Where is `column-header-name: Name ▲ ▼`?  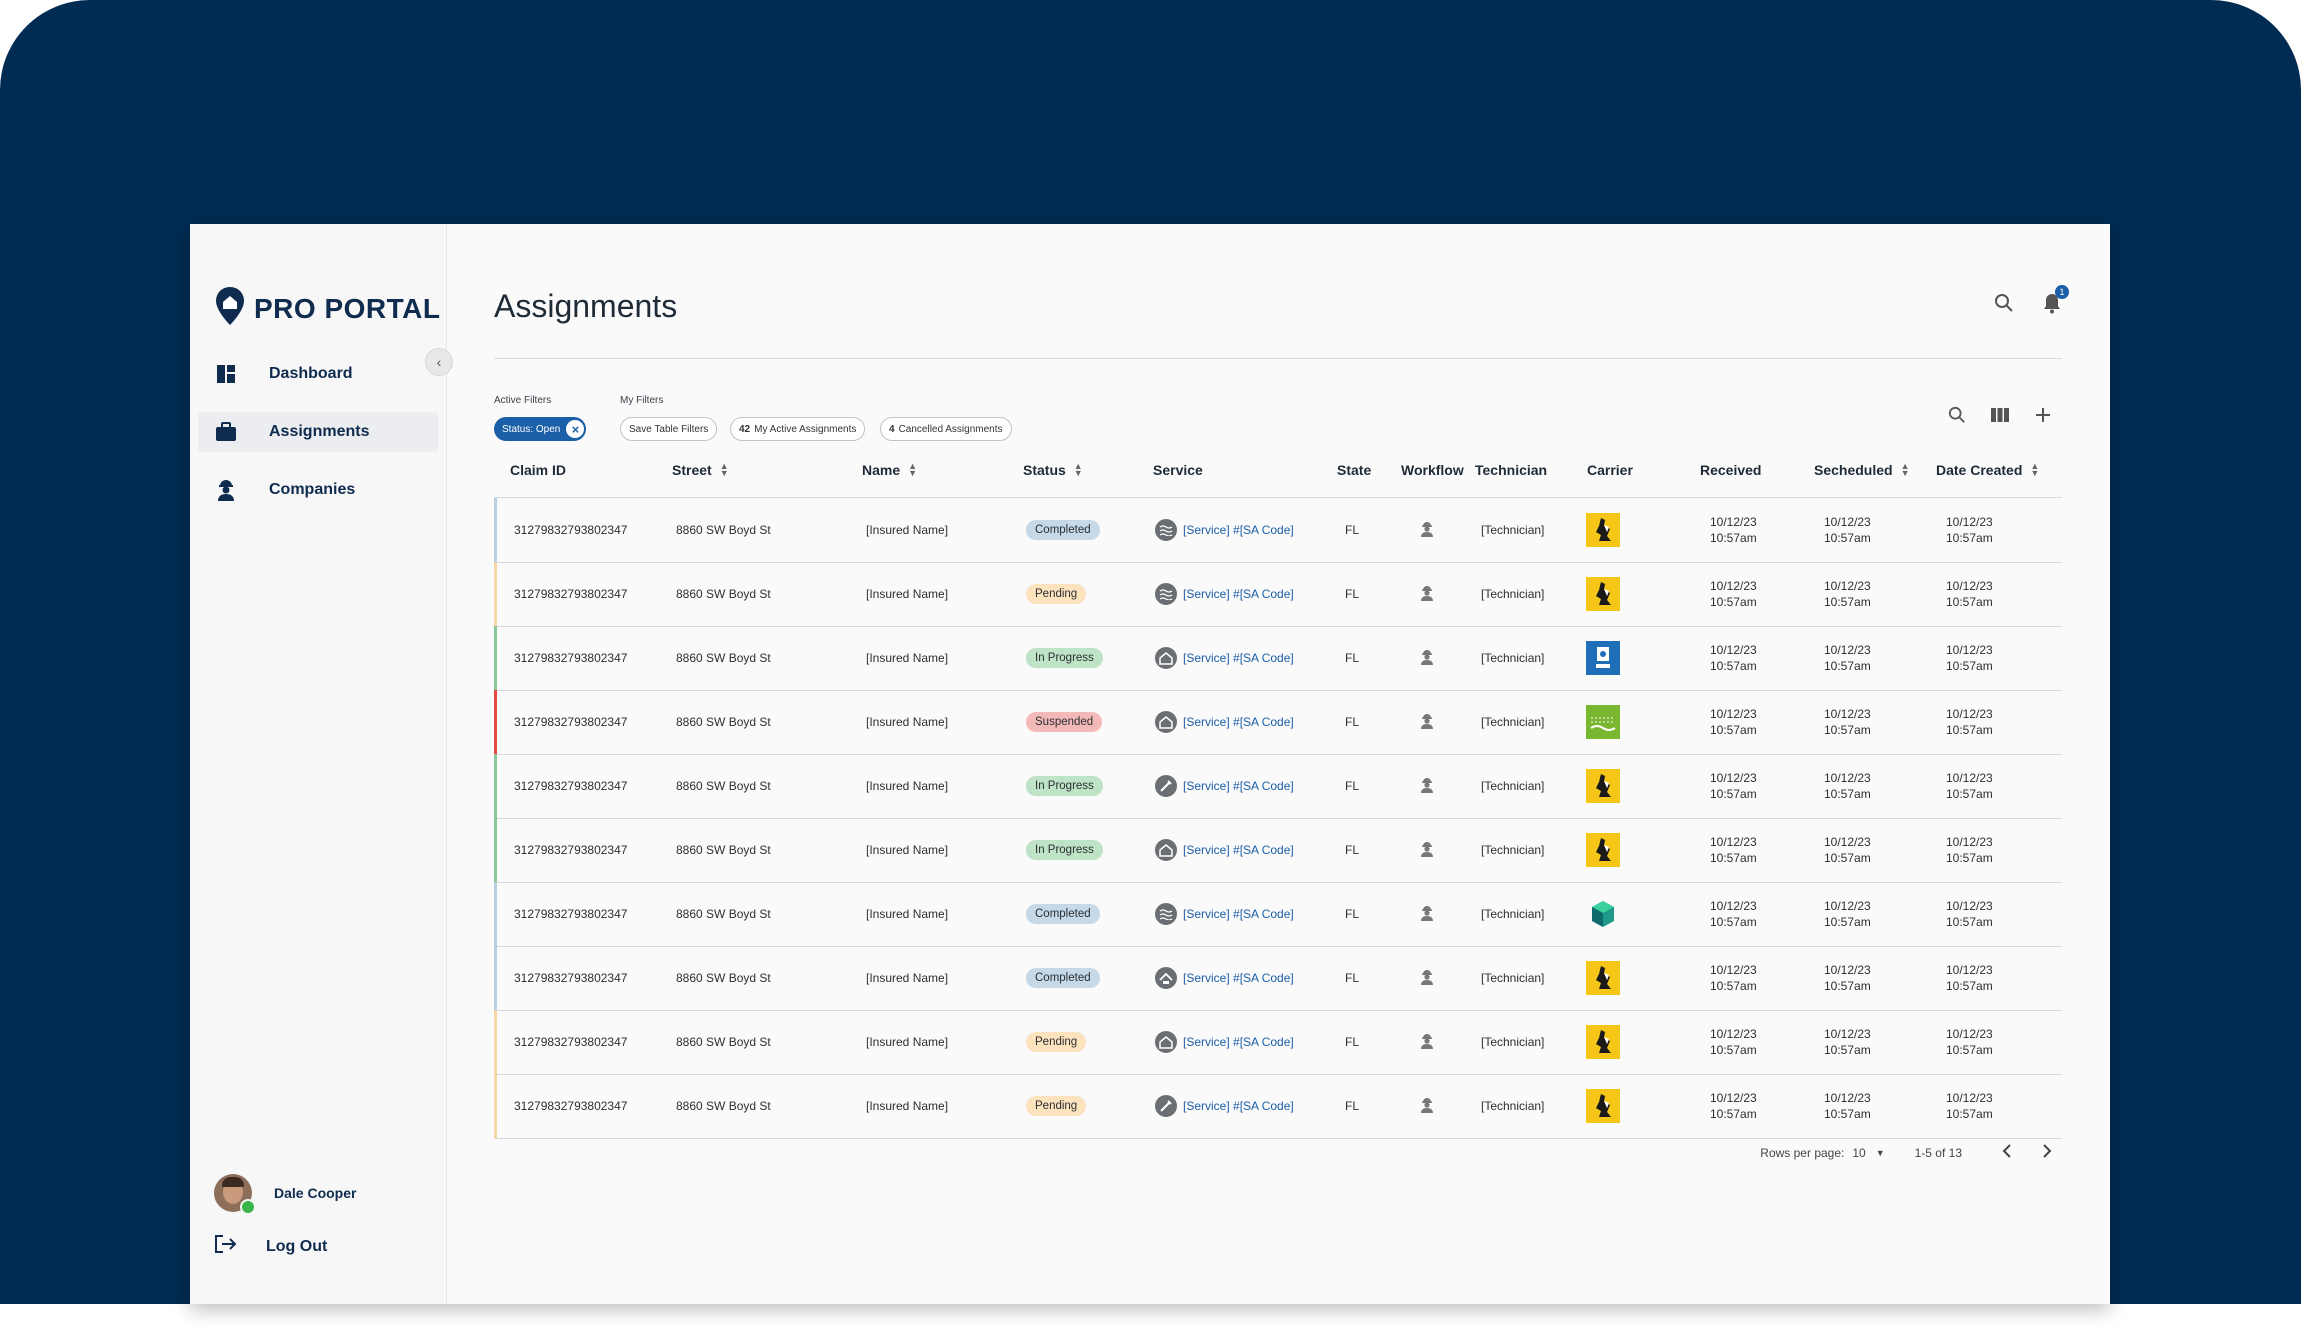
column-header-name: Name ▲ ▼ is located at coordinates (890, 470).